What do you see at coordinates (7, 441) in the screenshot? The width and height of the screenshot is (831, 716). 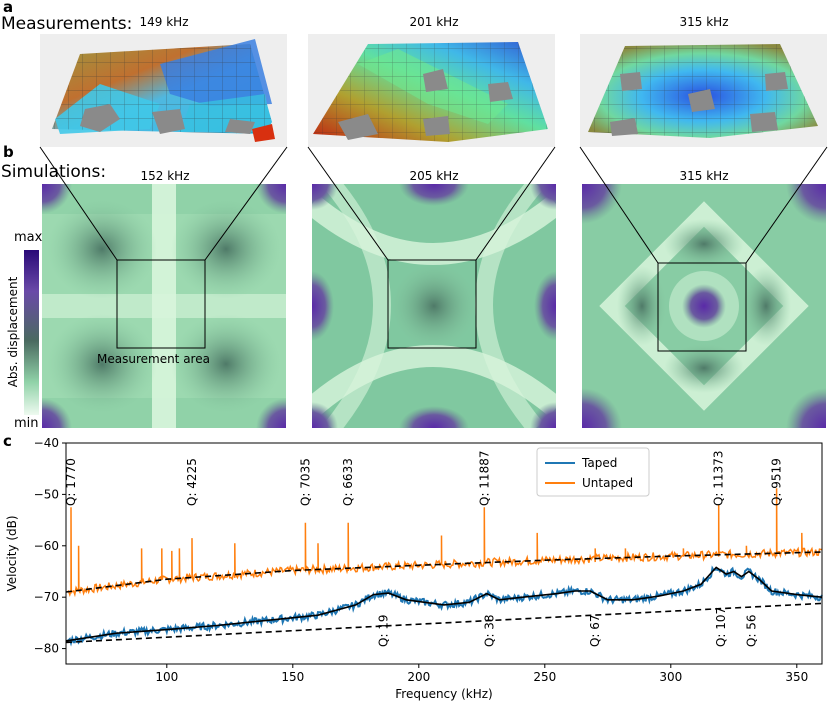 I see `panel-c-letter: c` at bounding box center [7, 441].